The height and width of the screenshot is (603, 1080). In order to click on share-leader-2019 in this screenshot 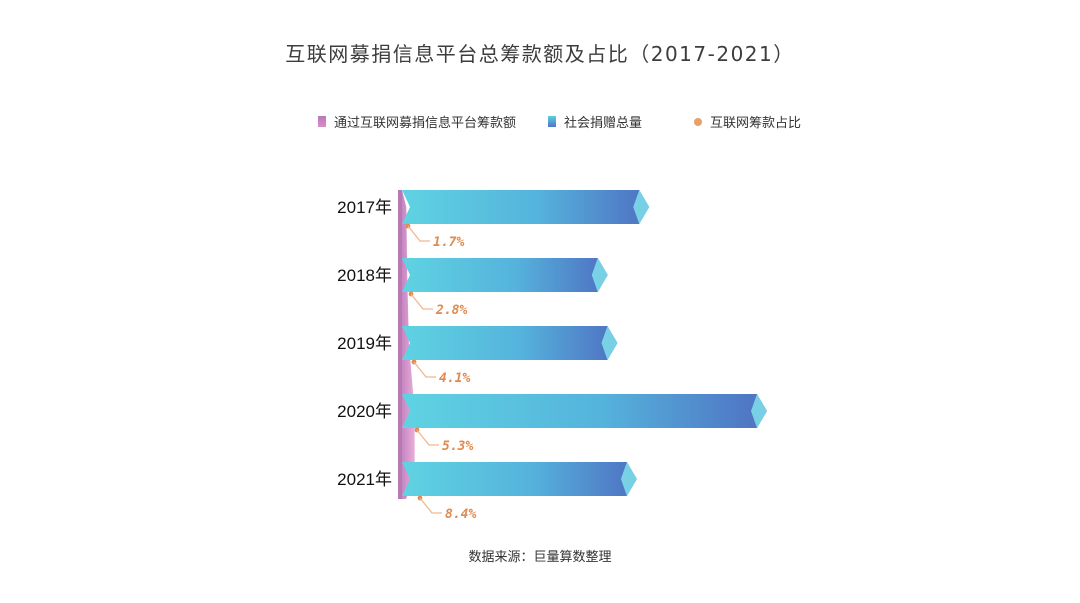, I will do `click(424, 369)`.